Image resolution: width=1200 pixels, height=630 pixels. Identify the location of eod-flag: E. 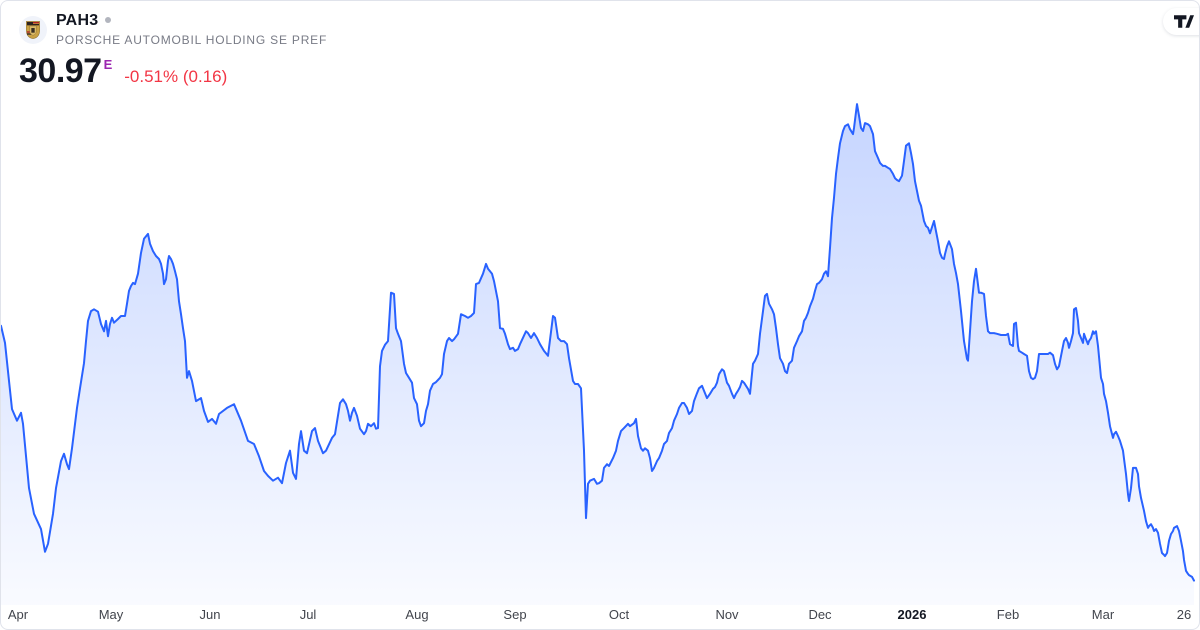
(108, 64).